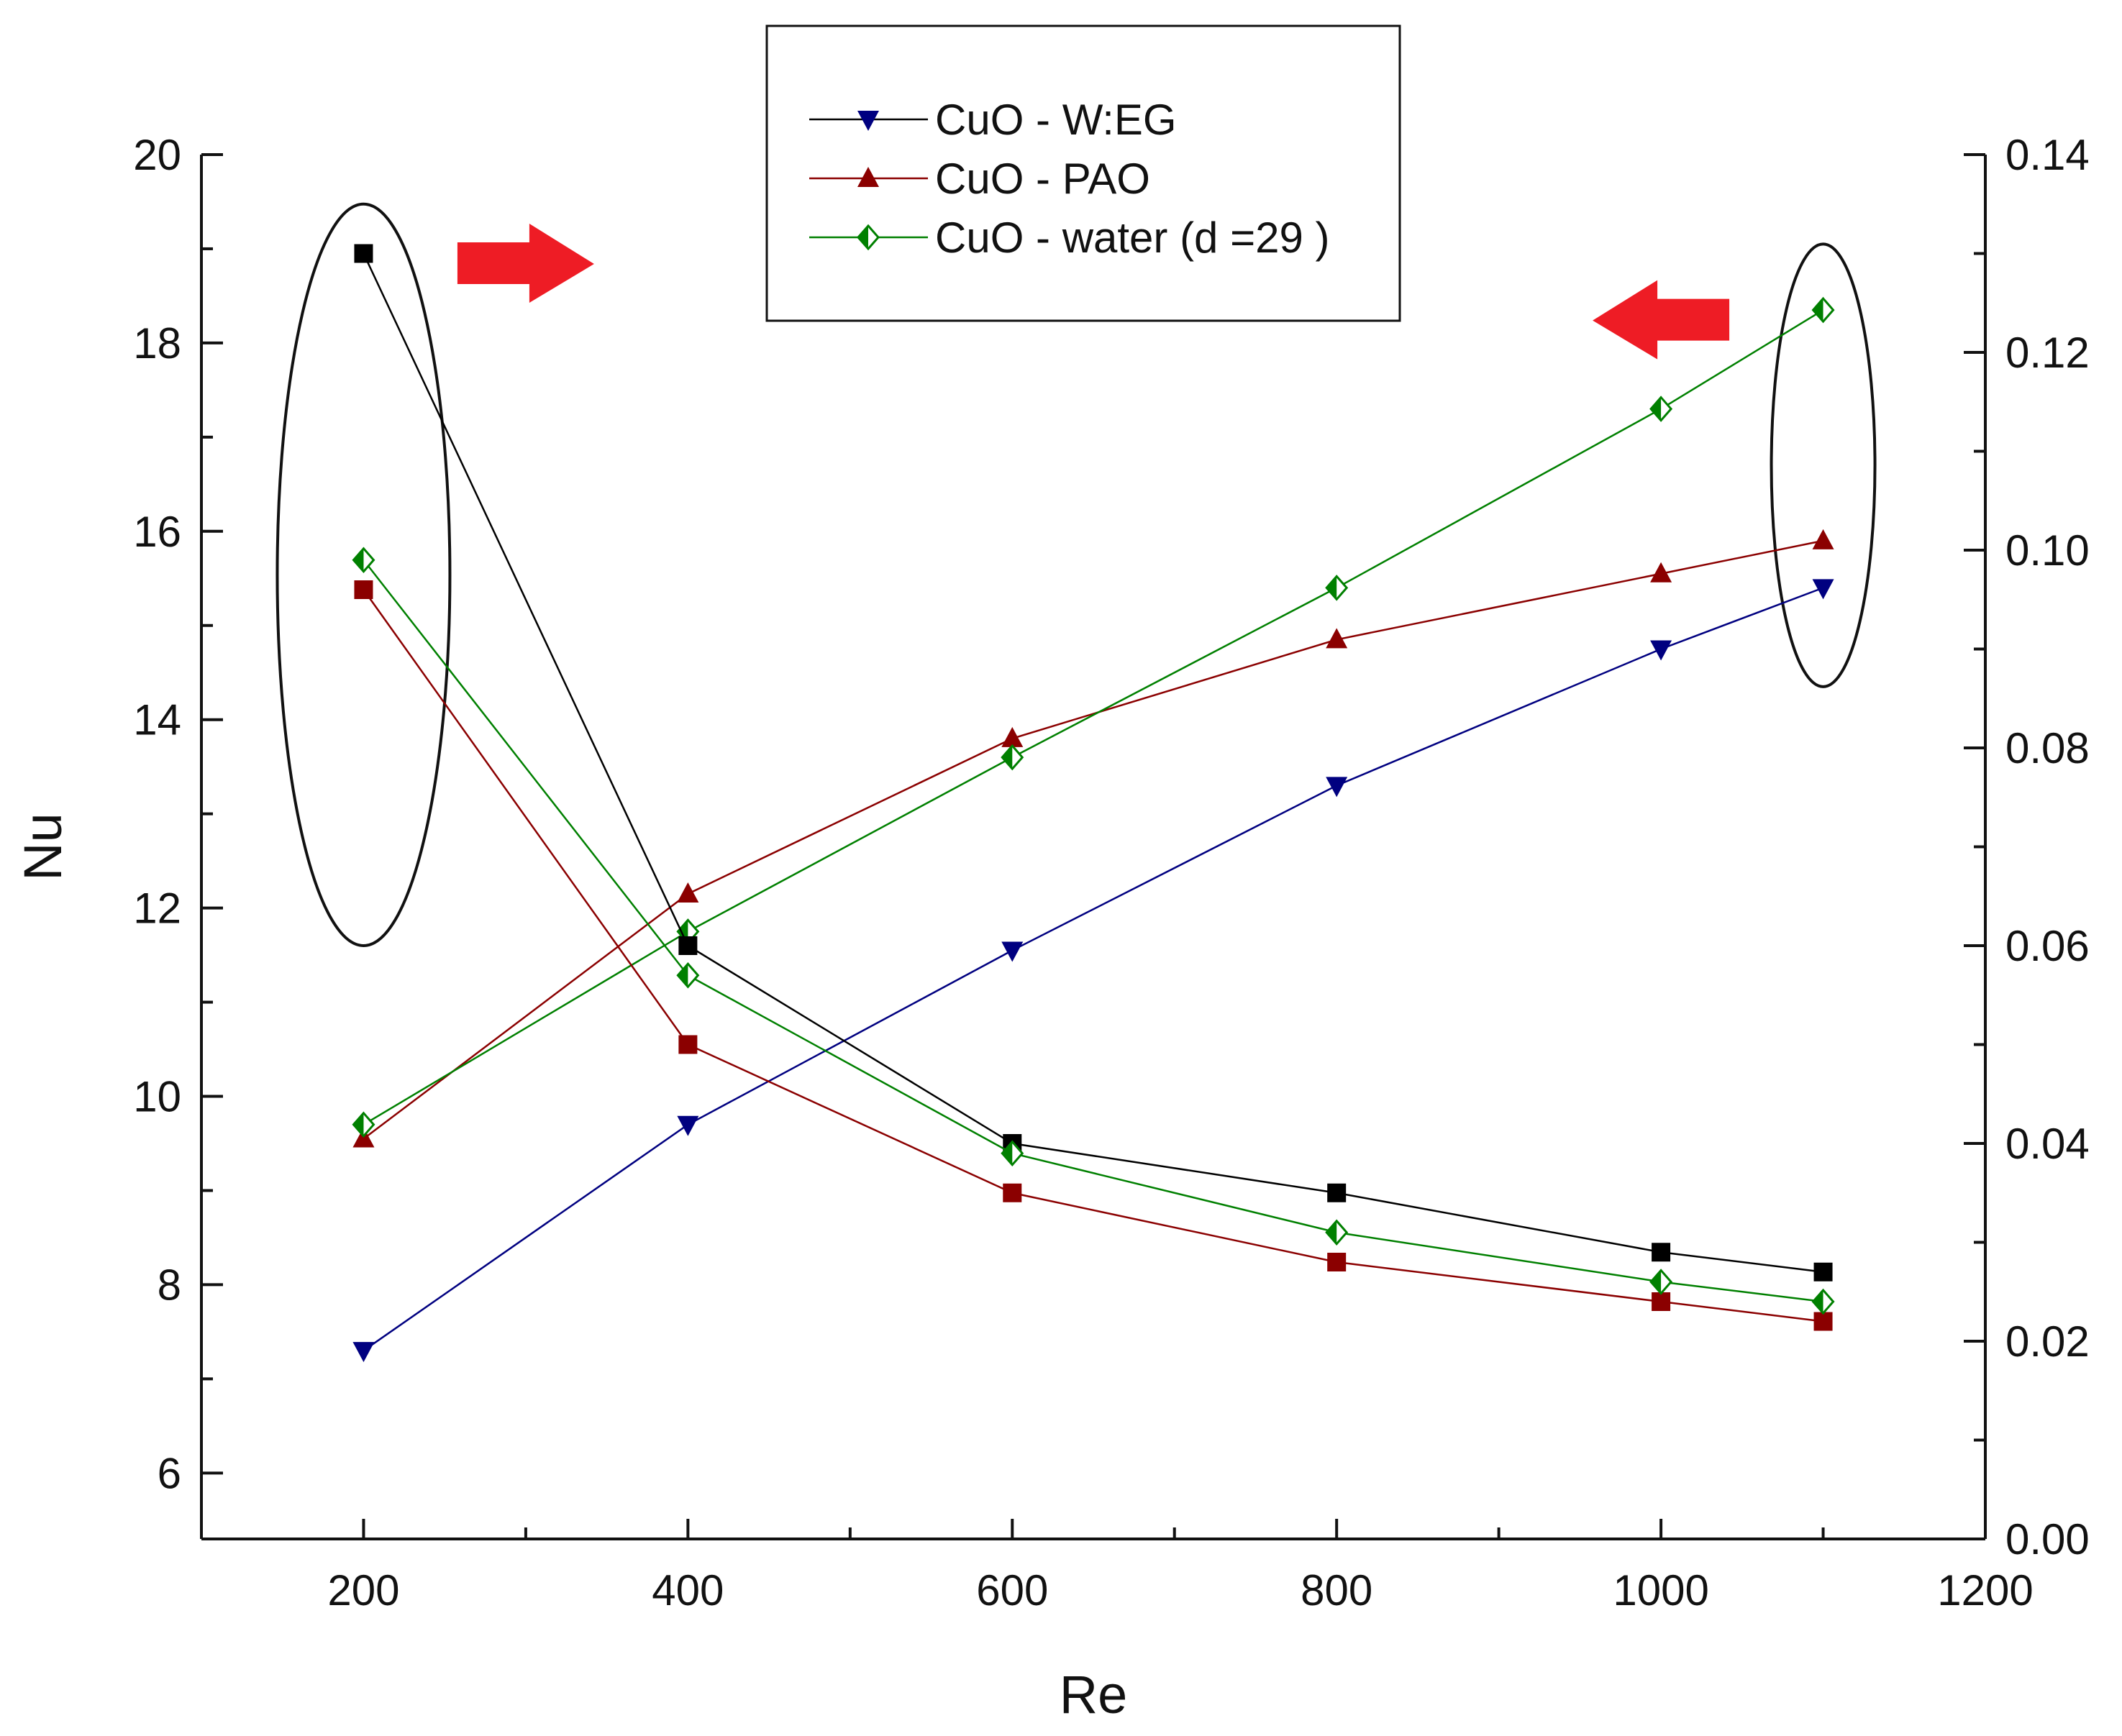 The width and height of the screenshot is (2122, 1736). Describe the element at coordinates (1818, 1301) in the screenshot. I see `series-5-point-5-fill` at that location.